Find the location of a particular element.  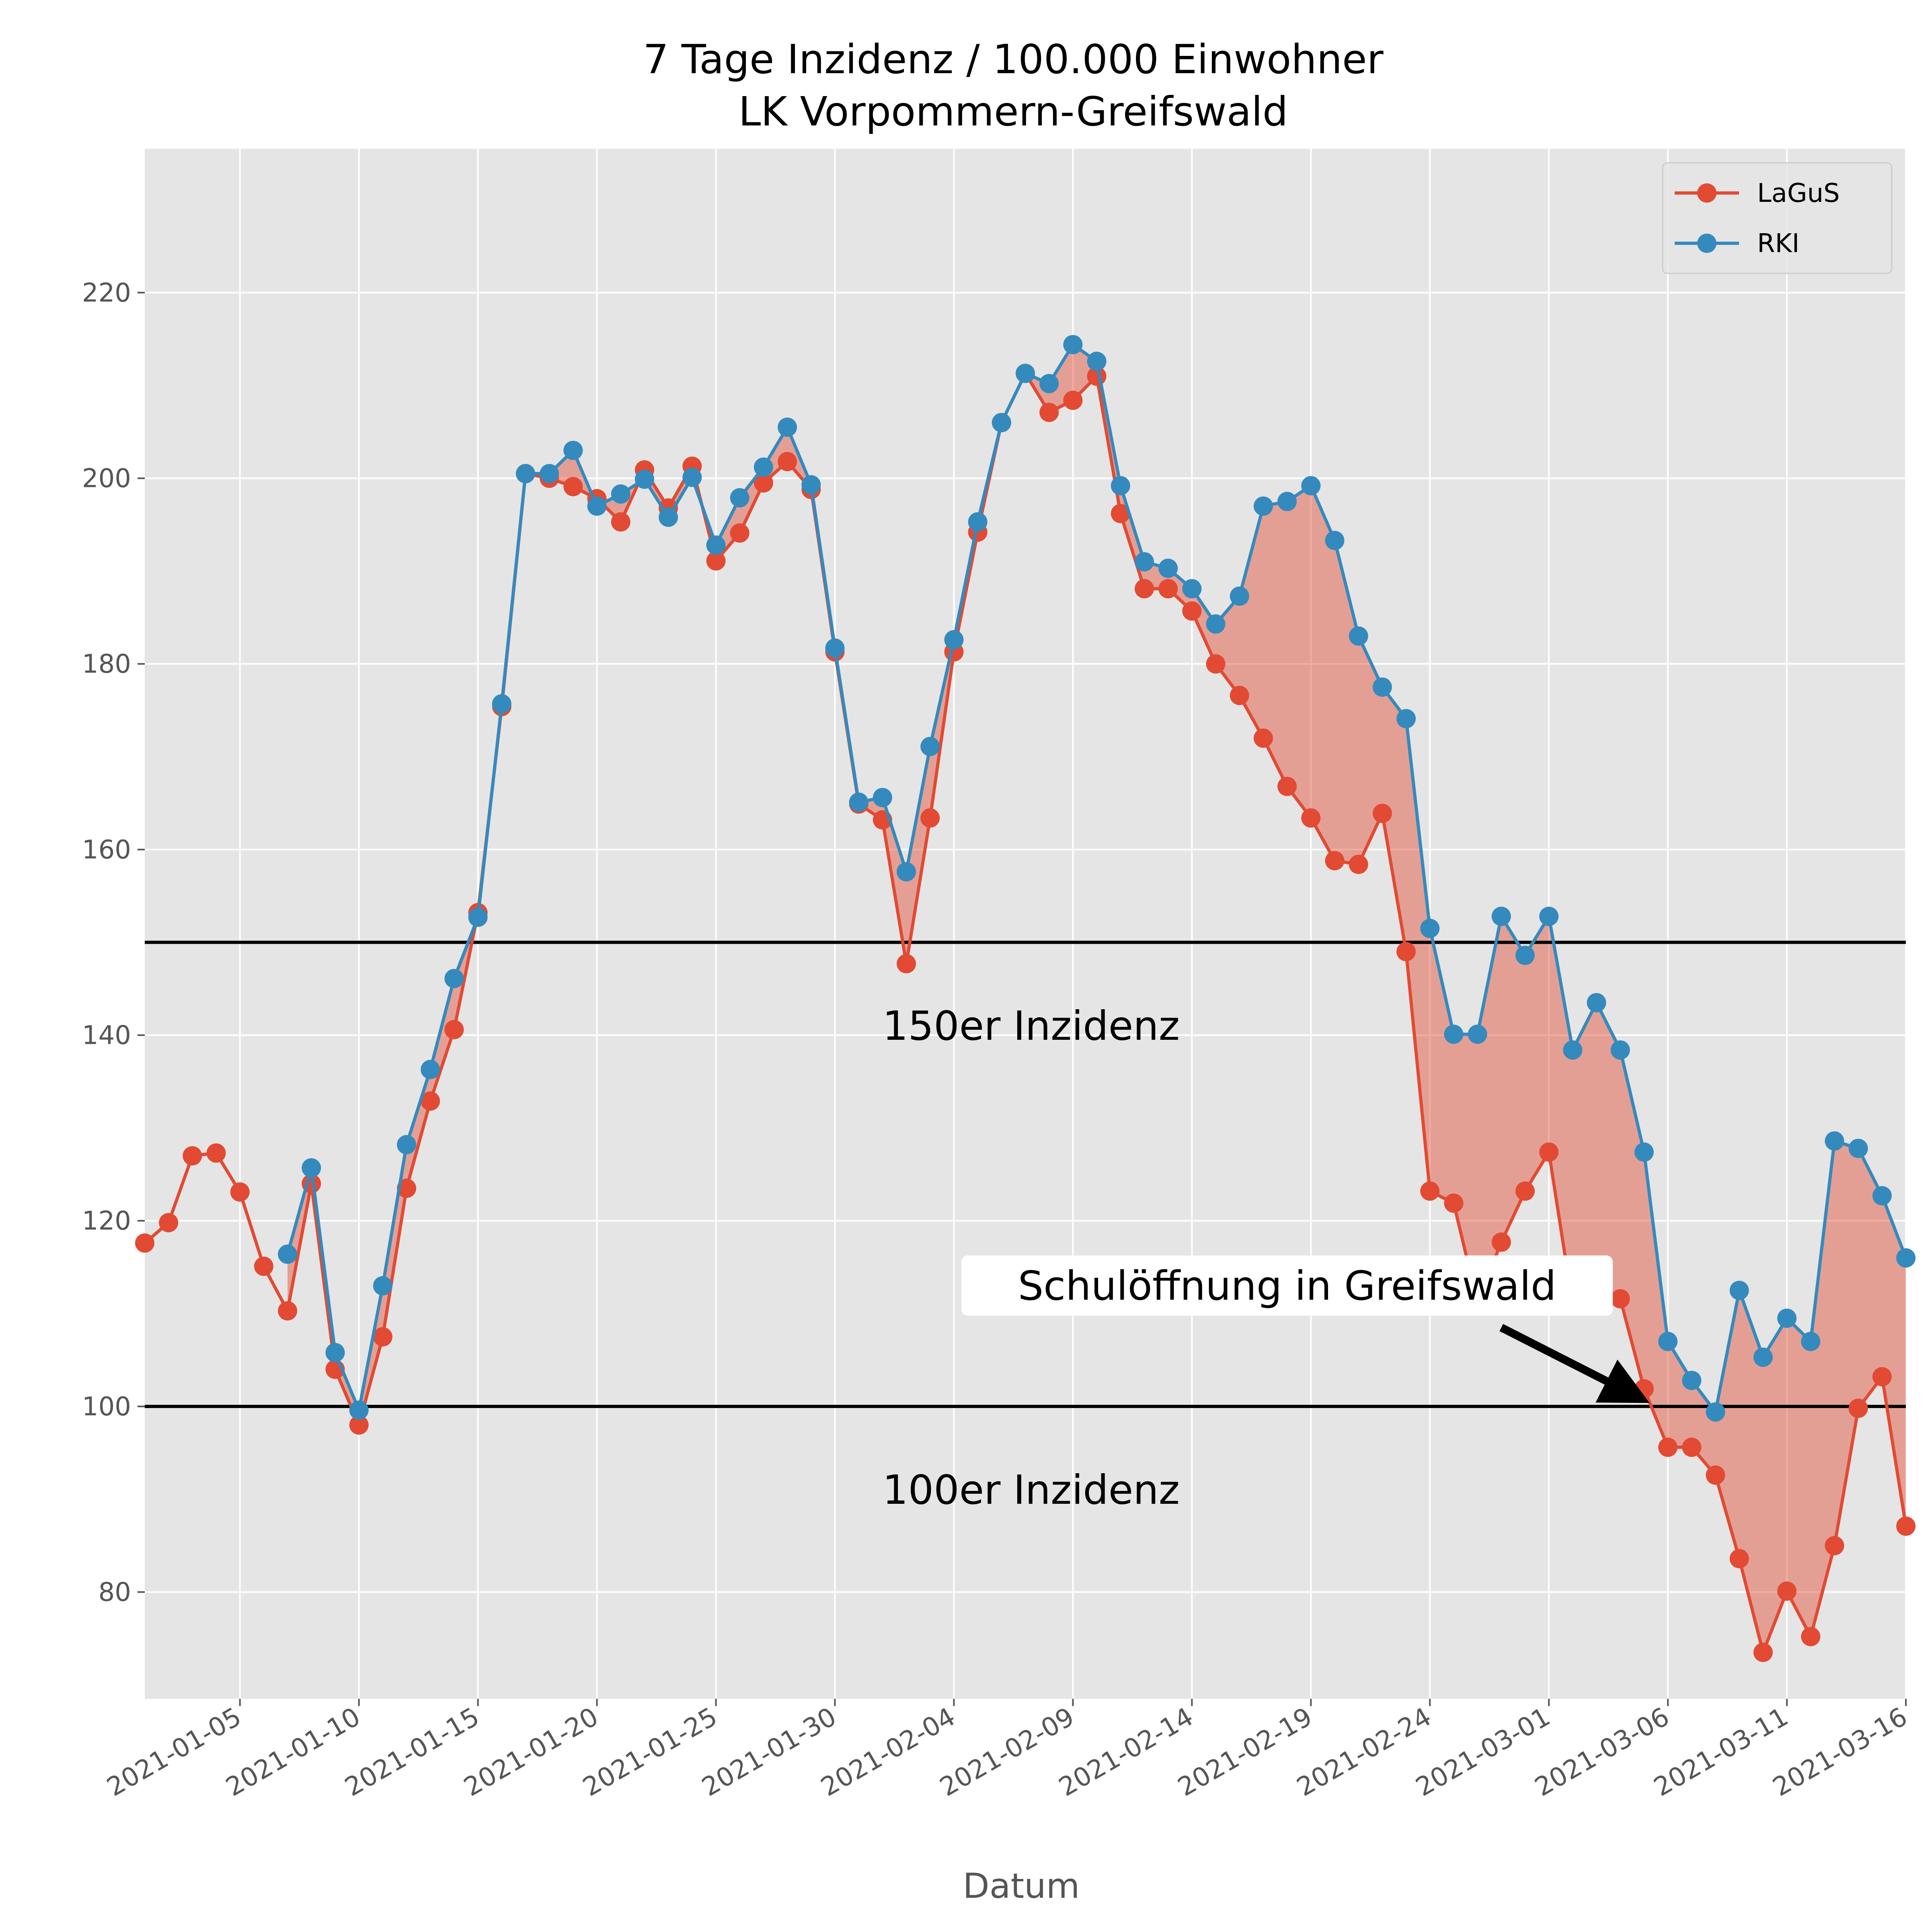

y-tick-label: 100 is located at coordinates (106, 1407).